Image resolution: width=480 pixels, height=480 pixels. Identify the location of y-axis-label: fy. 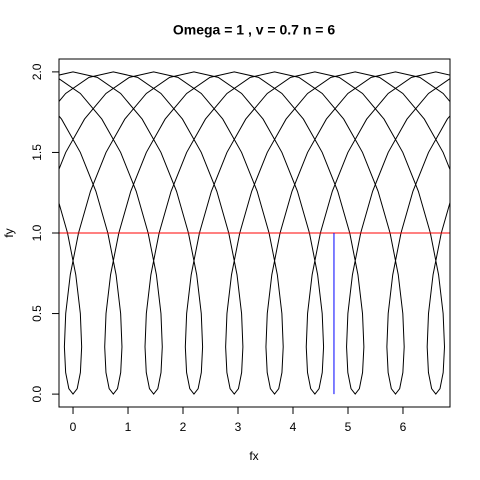
(9, 232).